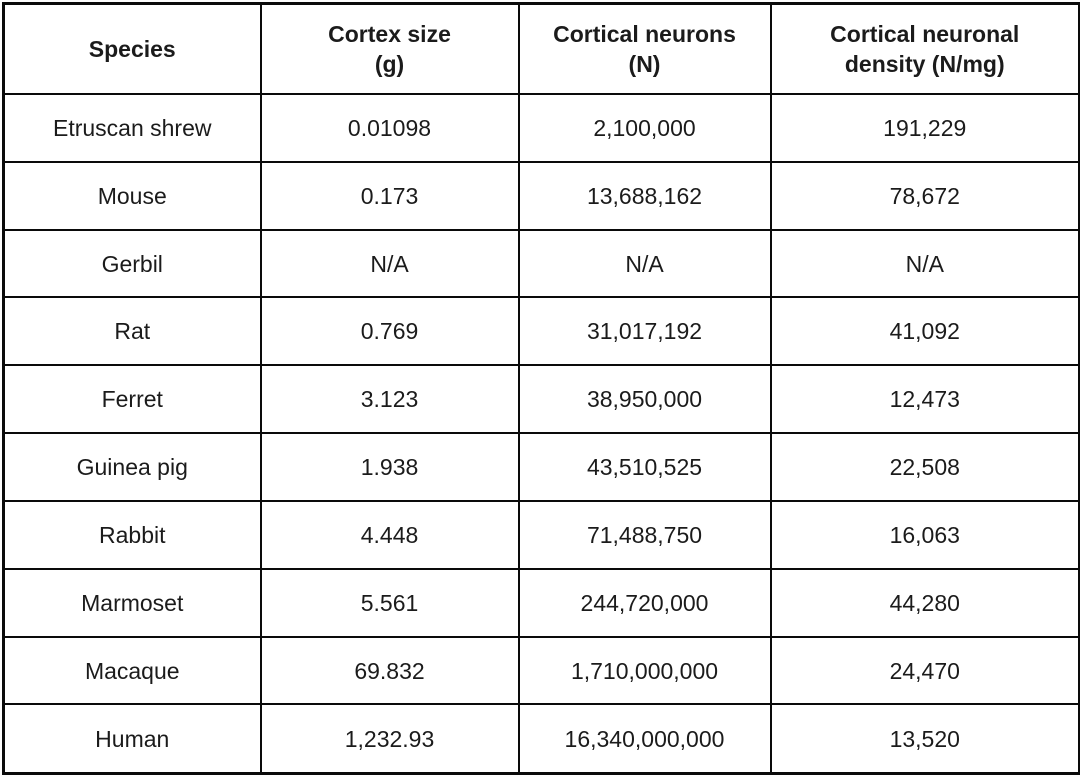 The width and height of the screenshot is (1080, 777). Describe the element at coordinates (389, 670) in the screenshot. I see `cortex-size-cell: 69.832` at that location.